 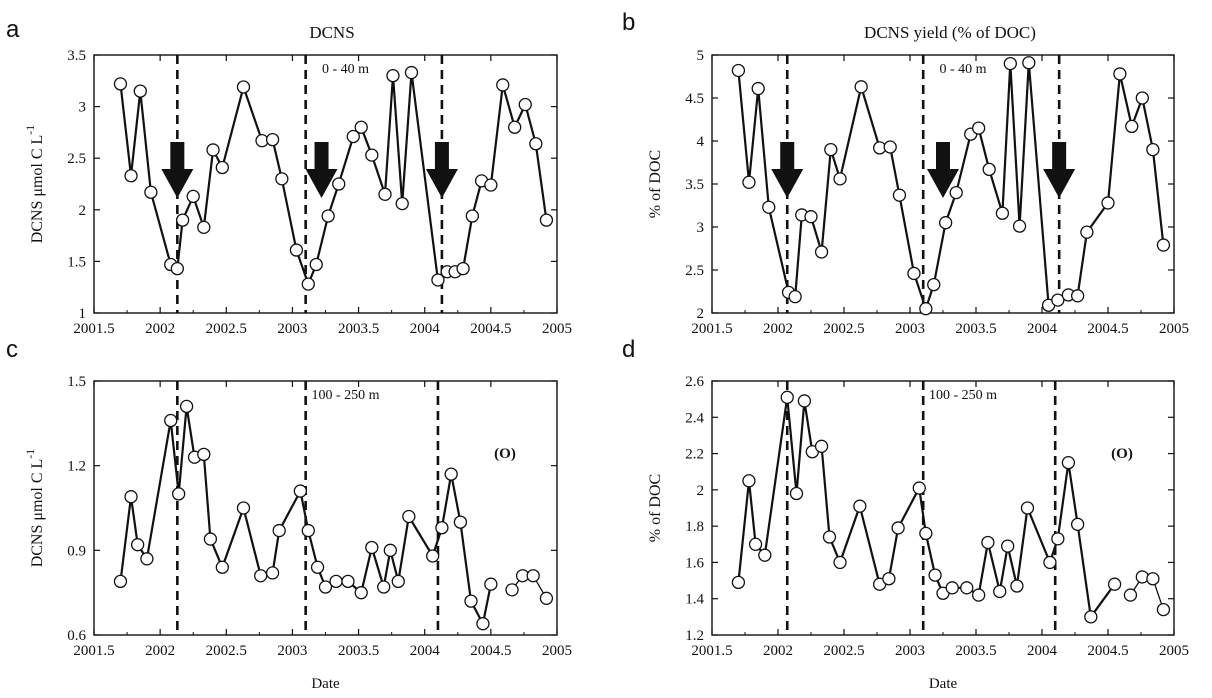 I want to click on series-line, so click(x=926, y=508).